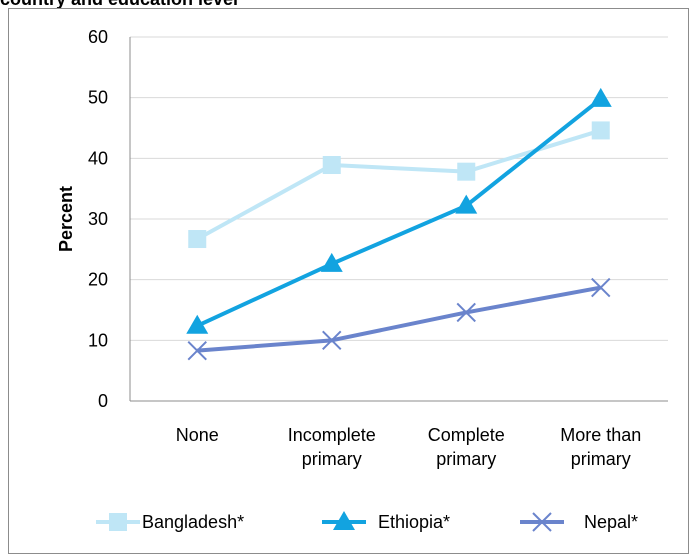 The image size is (691, 557). Describe the element at coordinates (98, 37) in the screenshot. I see `y-tick-label: 60` at that location.